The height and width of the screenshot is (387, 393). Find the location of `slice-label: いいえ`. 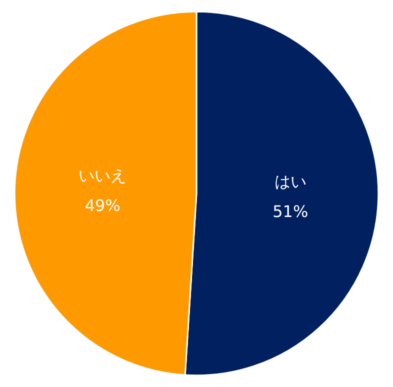

slice-label: いいえ is located at coordinates (102, 176).